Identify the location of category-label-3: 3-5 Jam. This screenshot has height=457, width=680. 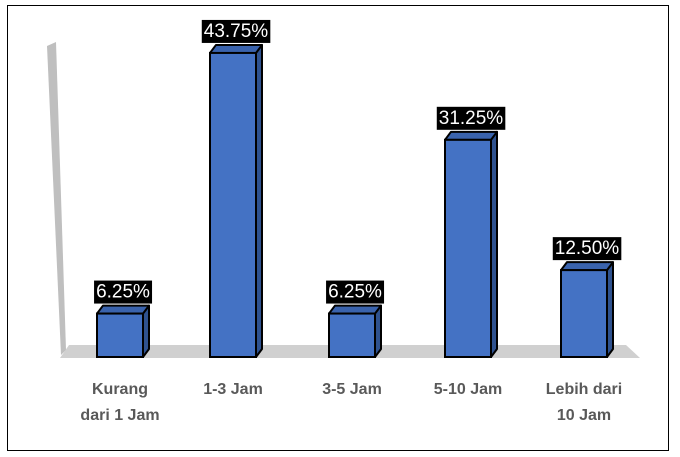
(352, 389).